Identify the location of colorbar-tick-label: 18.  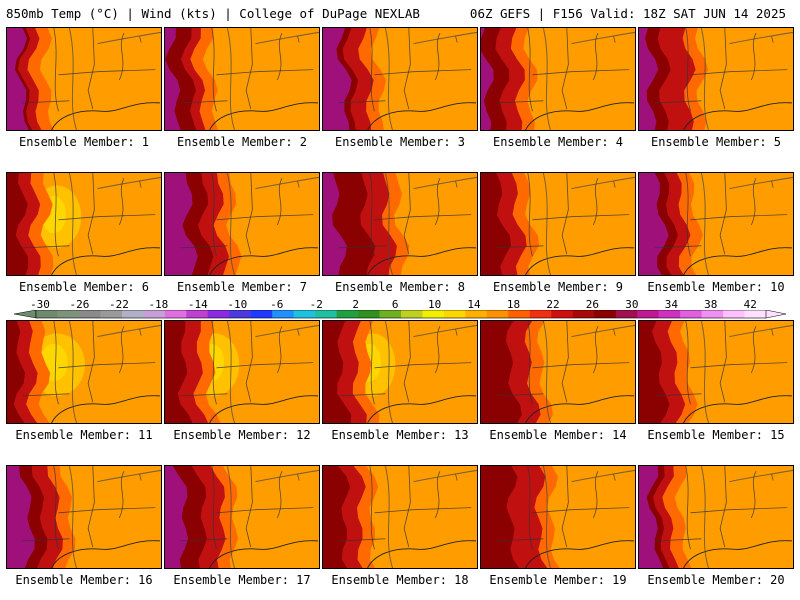
(513, 304).